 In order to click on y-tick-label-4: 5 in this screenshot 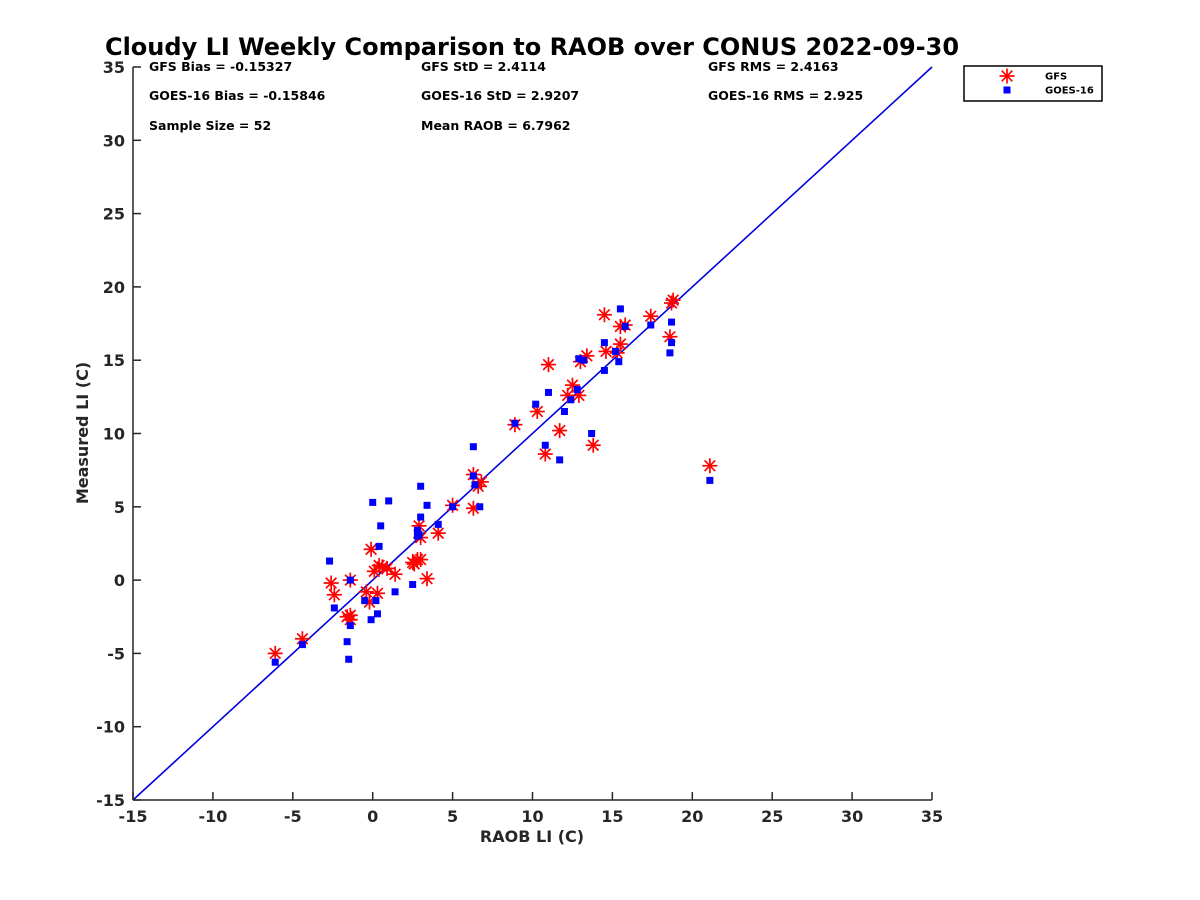, I will do `click(119, 507)`.